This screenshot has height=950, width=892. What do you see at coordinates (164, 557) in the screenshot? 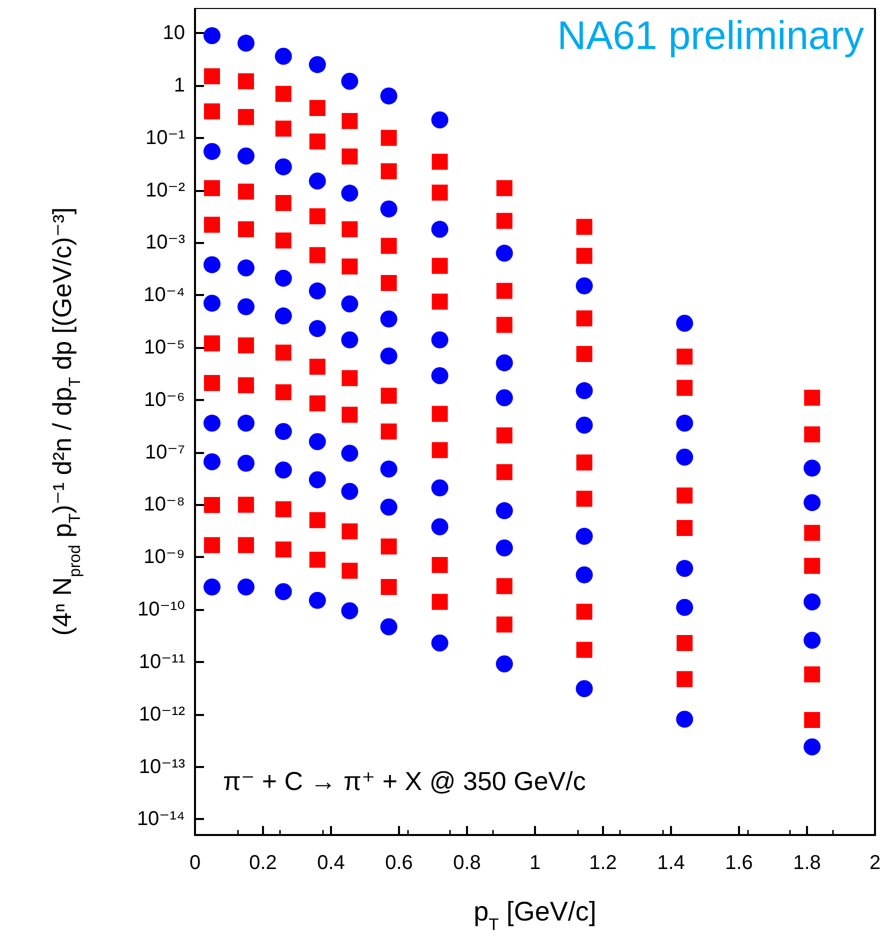
I see `y-tick-label: 10⁻⁹` at bounding box center [164, 557].